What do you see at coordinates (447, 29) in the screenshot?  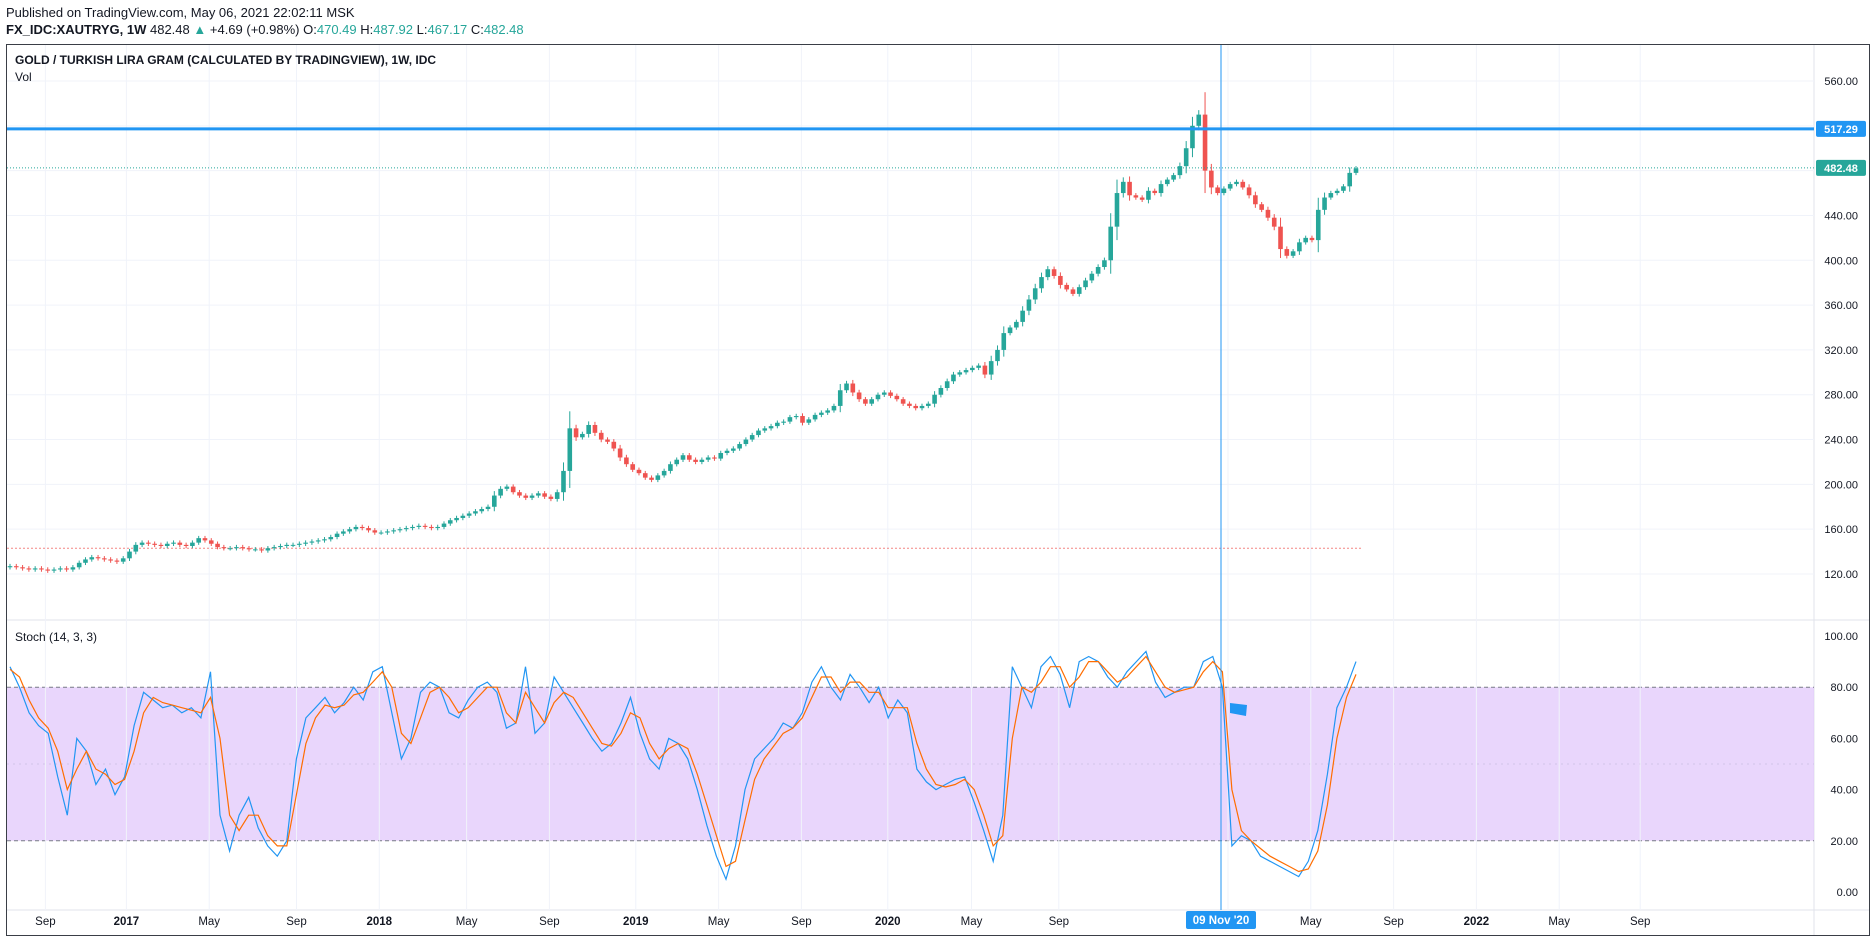 I see `low-value: 467.17` at bounding box center [447, 29].